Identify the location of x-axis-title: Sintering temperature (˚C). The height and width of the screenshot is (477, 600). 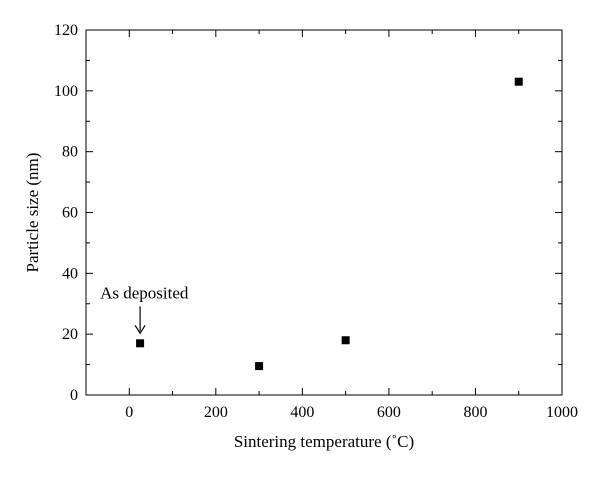
(324, 441).